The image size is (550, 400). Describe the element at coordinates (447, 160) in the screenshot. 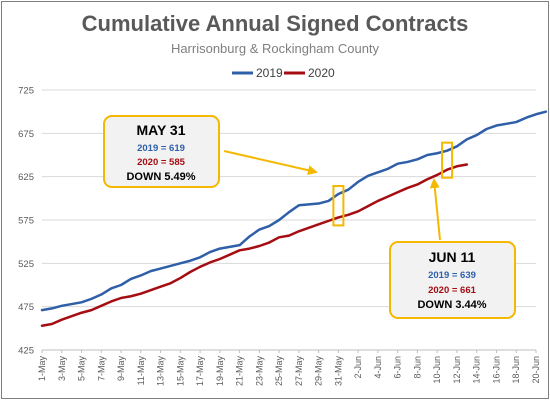

I see `annotation-jun11-highlight` at that location.